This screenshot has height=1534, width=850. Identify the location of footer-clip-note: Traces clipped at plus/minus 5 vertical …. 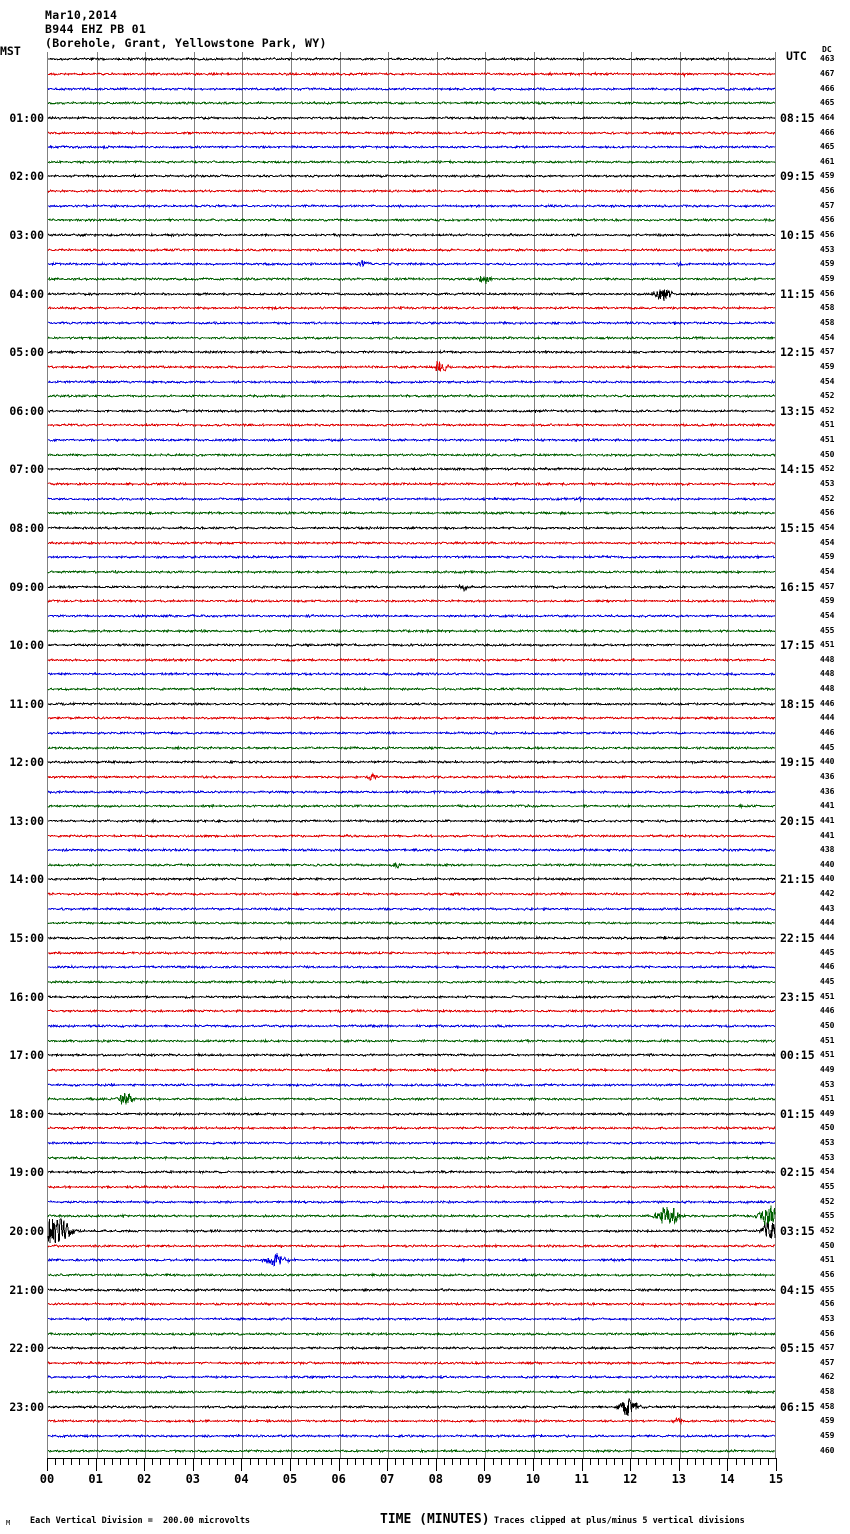
(619, 1521).